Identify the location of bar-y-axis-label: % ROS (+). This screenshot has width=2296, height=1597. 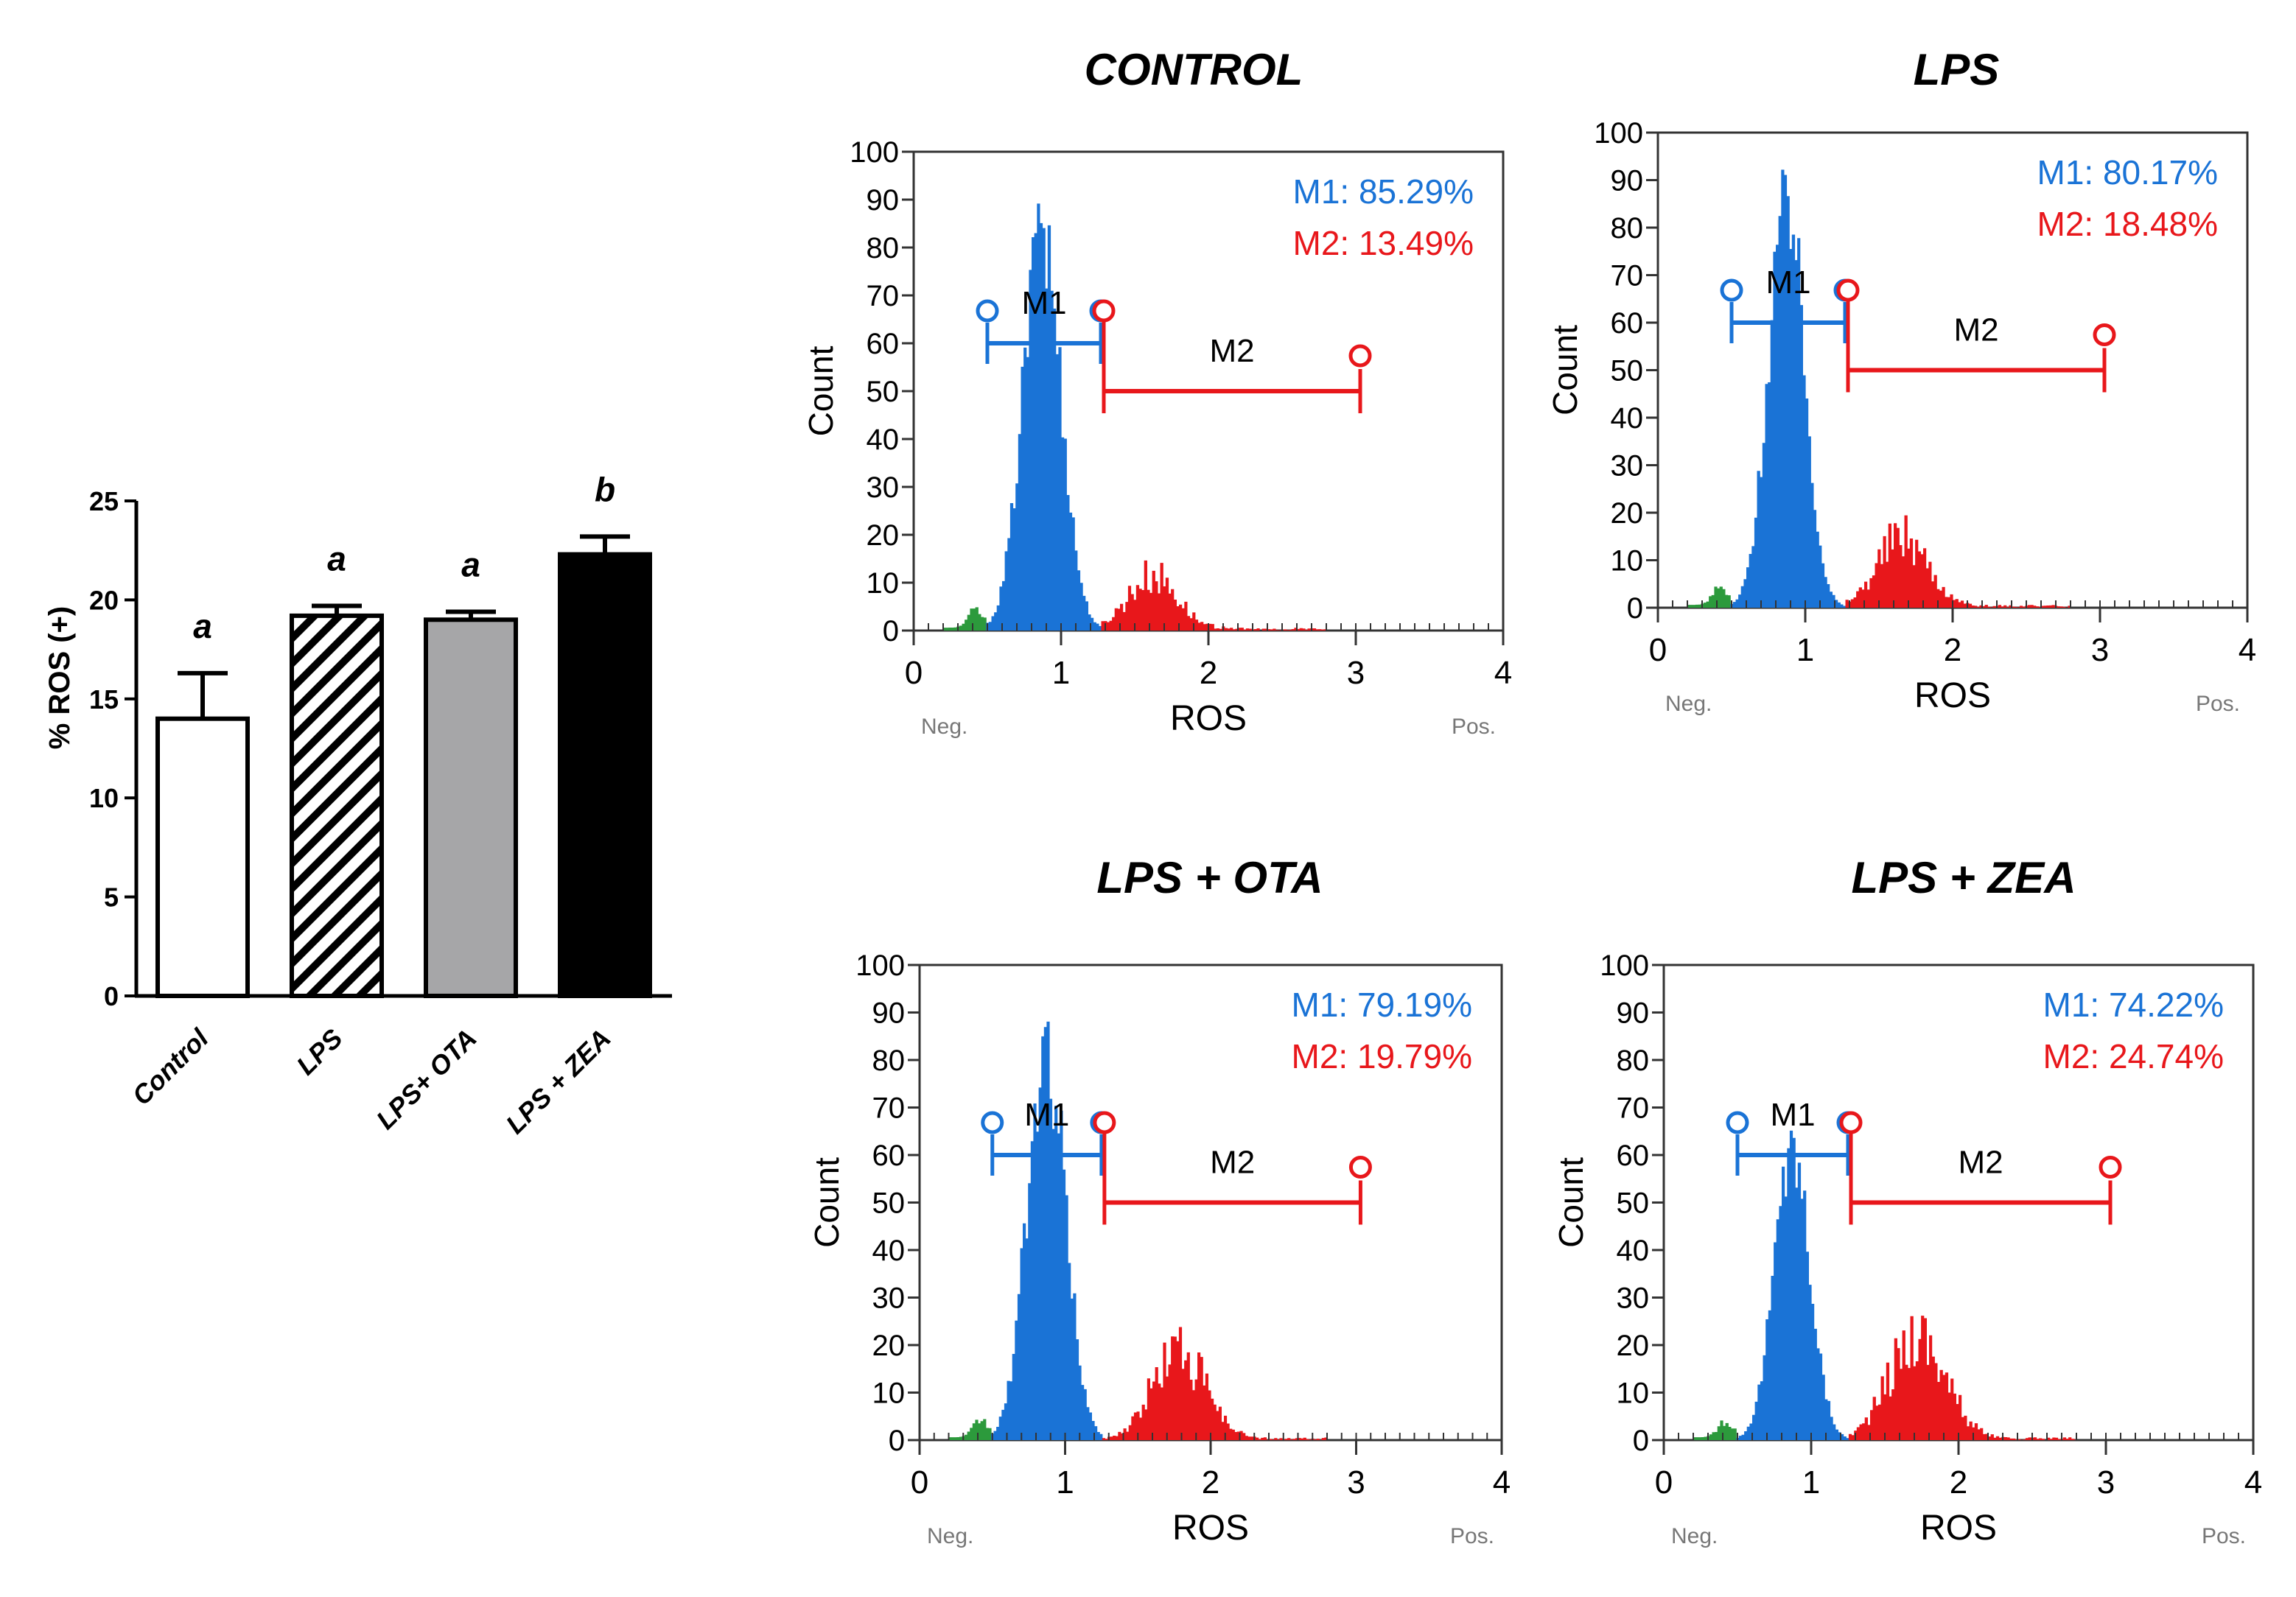
(59, 677).